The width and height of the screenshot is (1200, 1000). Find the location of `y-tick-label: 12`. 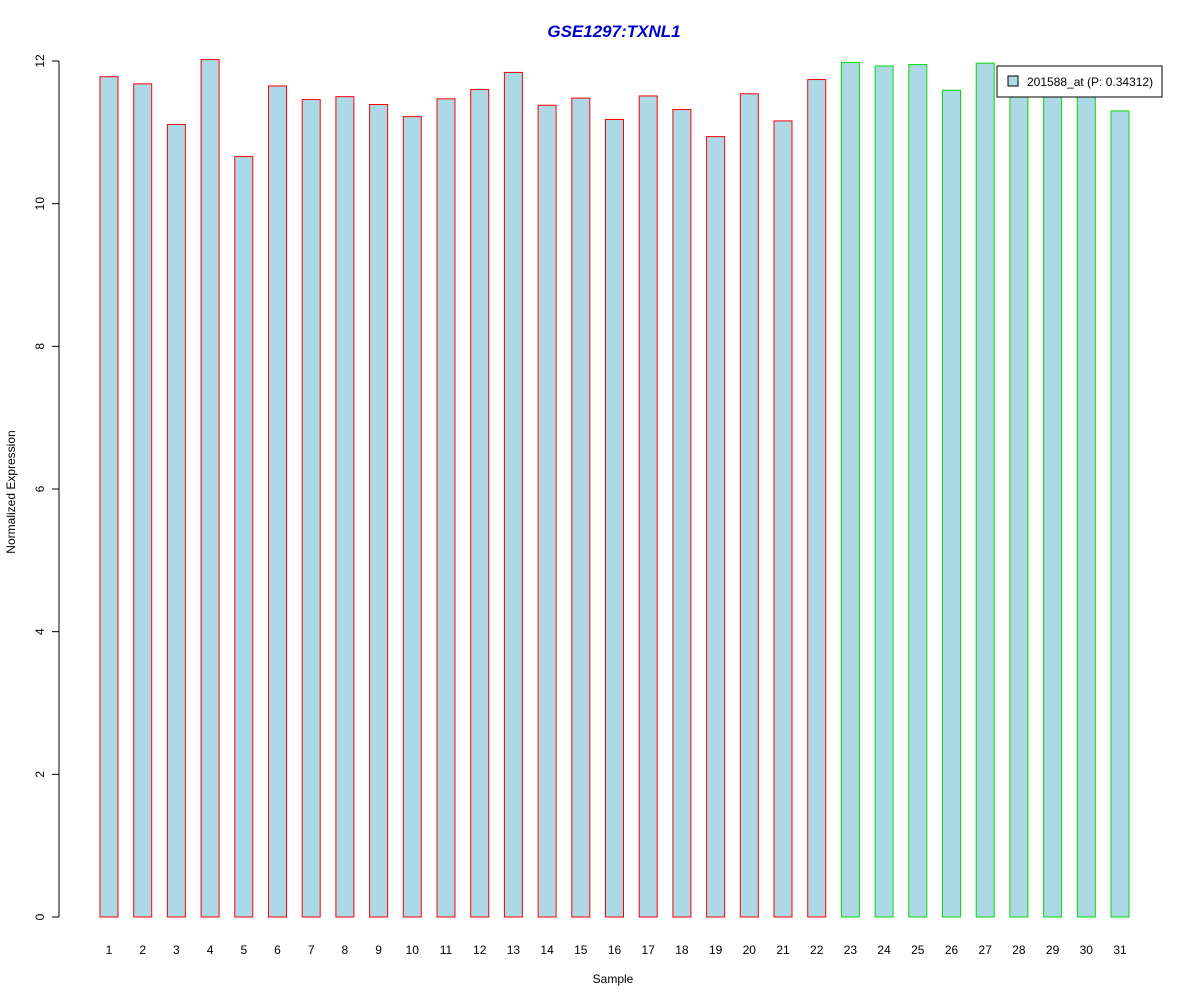

y-tick-label: 12 is located at coordinates (40, 61).